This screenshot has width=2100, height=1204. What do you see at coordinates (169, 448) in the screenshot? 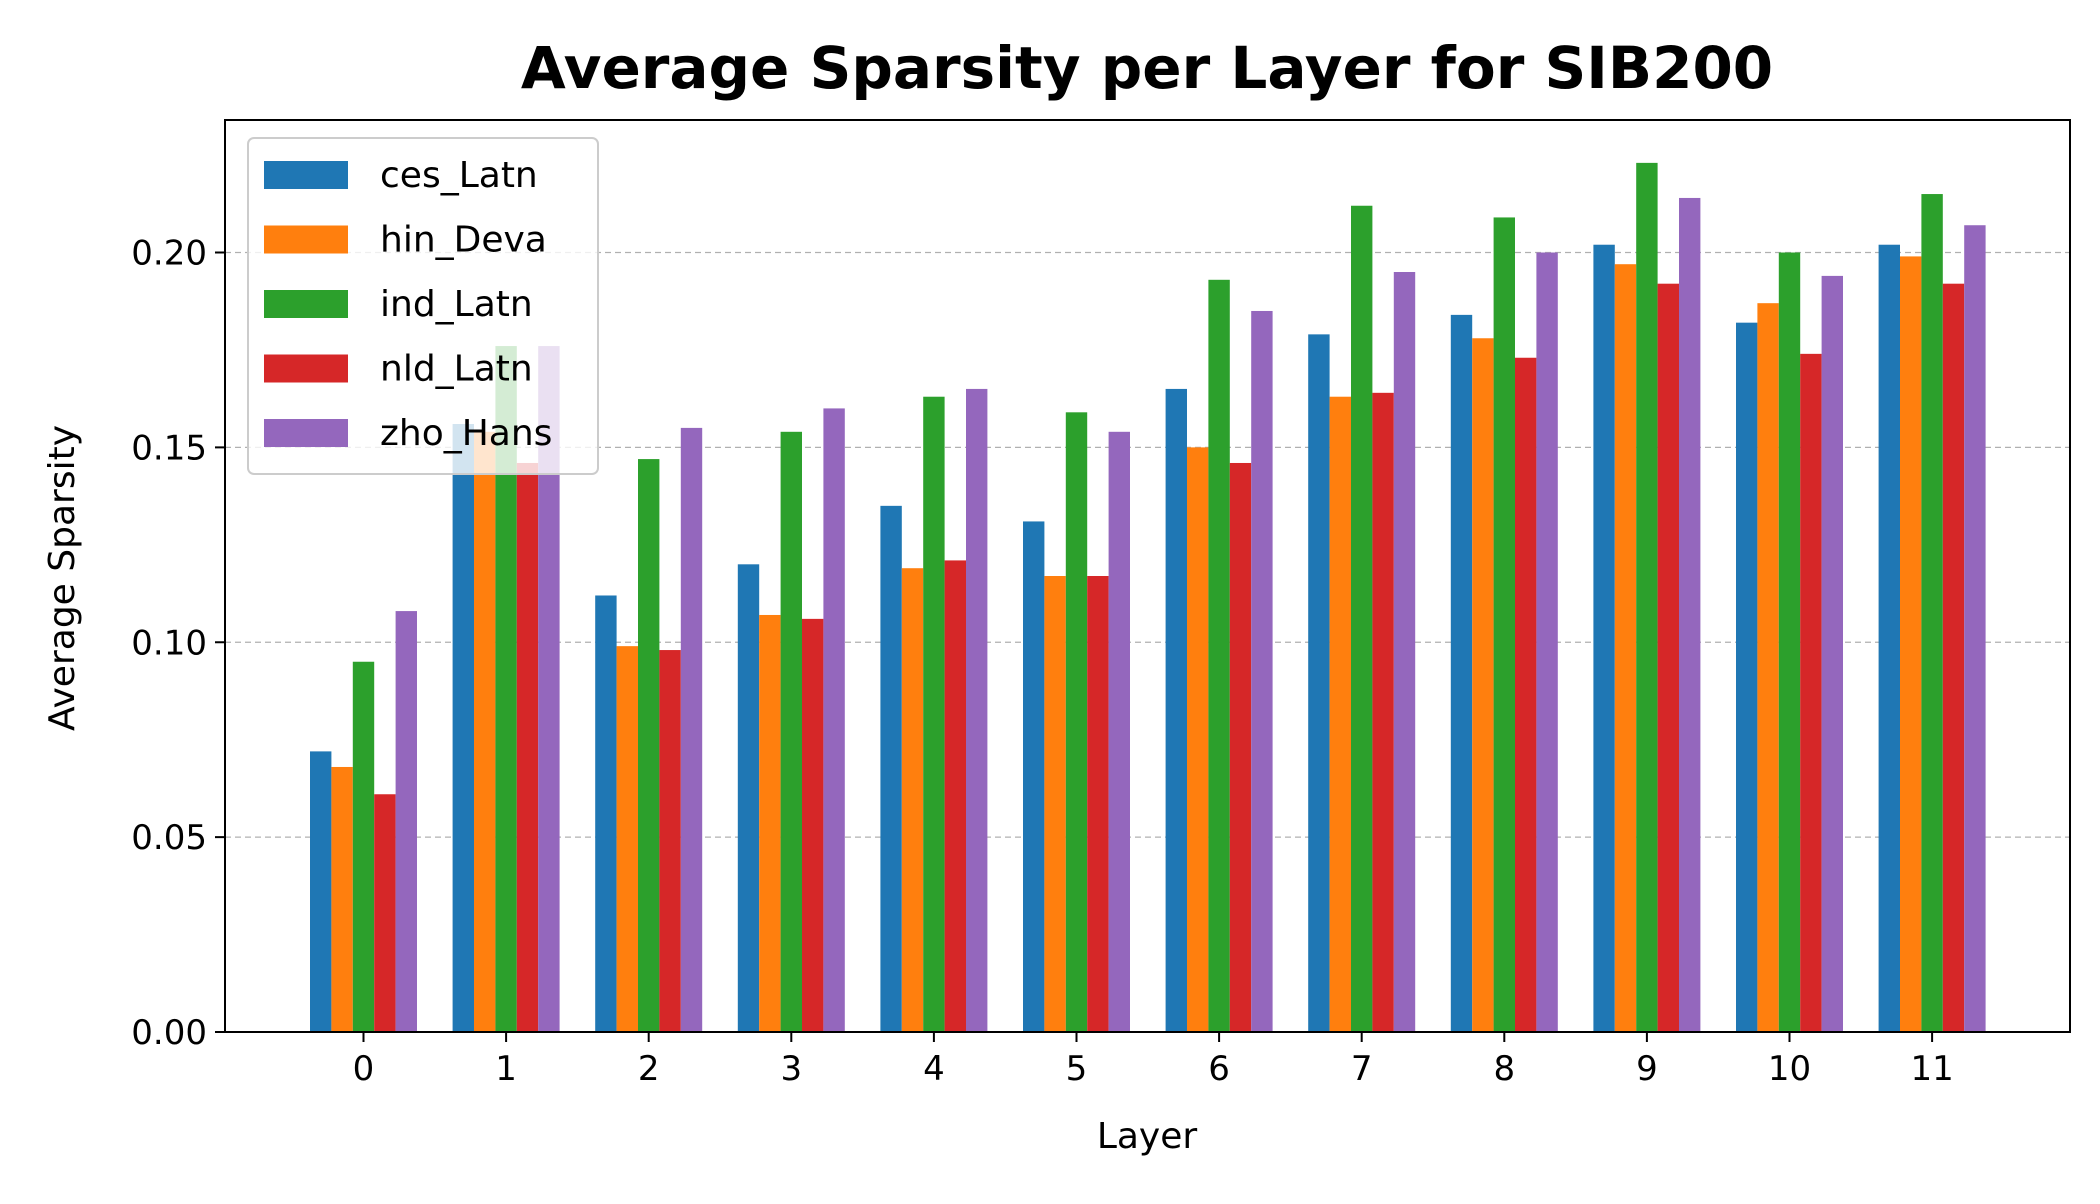
I see `y-tick-label: 0.15` at bounding box center [169, 448].